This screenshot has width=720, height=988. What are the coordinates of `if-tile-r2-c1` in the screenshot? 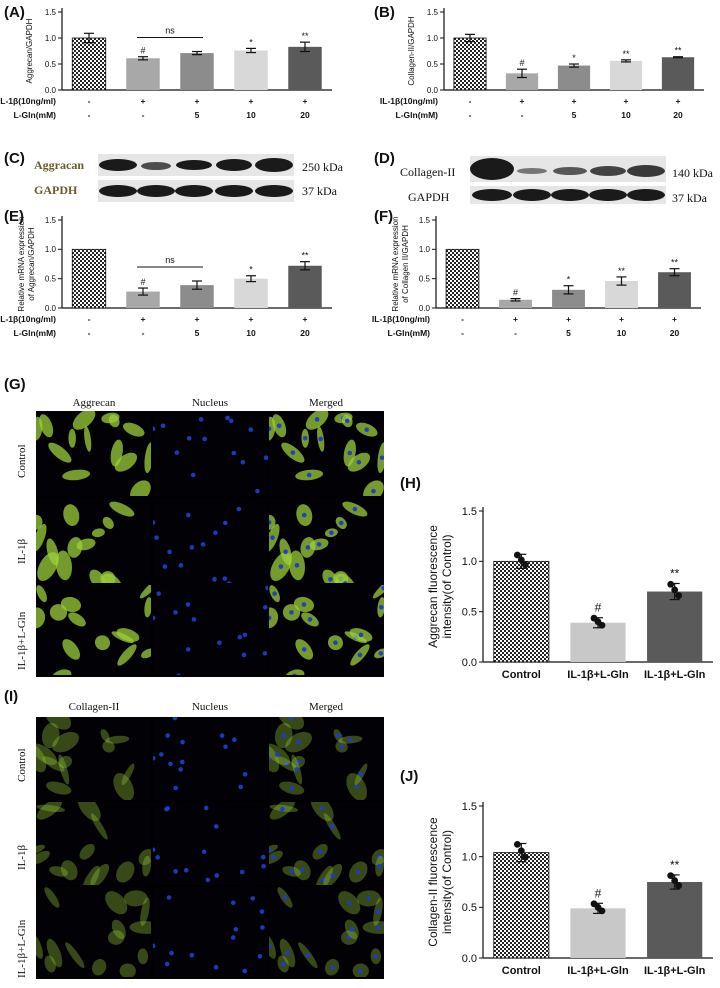 It's located at (93, 843).